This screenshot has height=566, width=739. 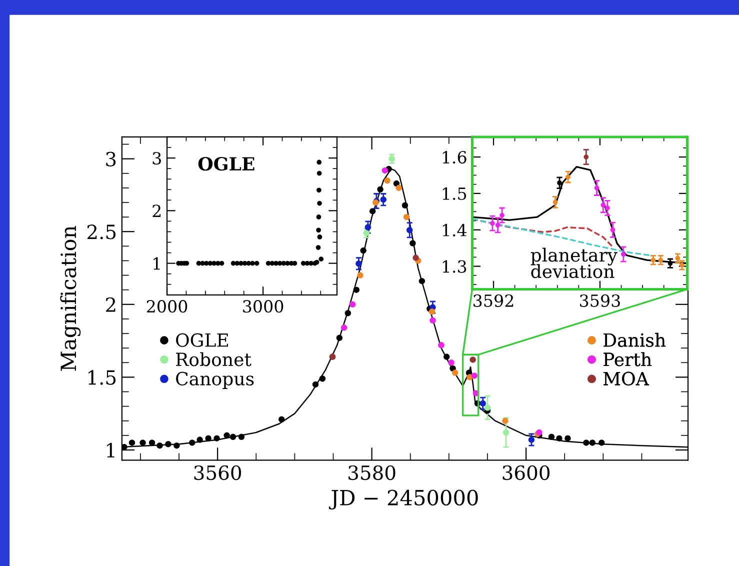 What do you see at coordinates (263, 306) in the screenshot?
I see `x-tick-label: 3000` at bounding box center [263, 306].